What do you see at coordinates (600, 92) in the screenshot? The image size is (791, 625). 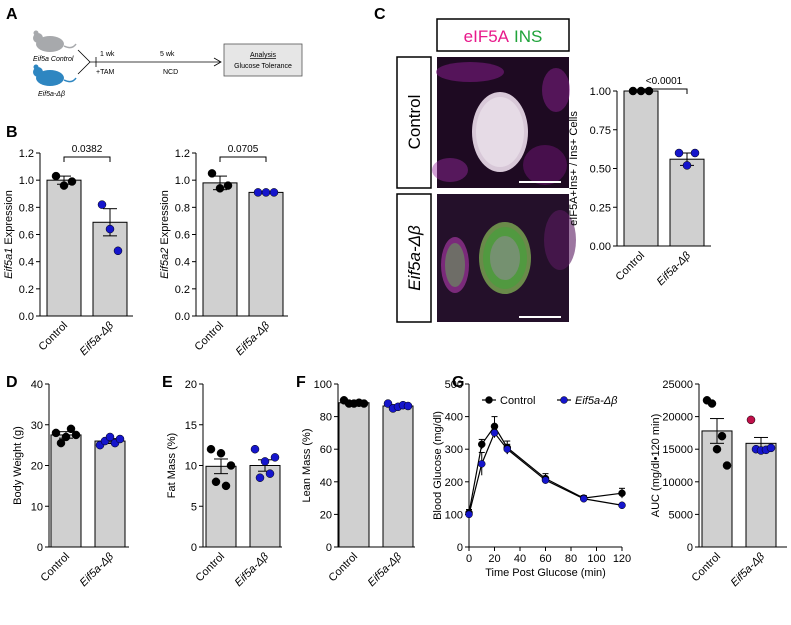 I see `y-tick-label: 1.00` at bounding box center [600, 92].